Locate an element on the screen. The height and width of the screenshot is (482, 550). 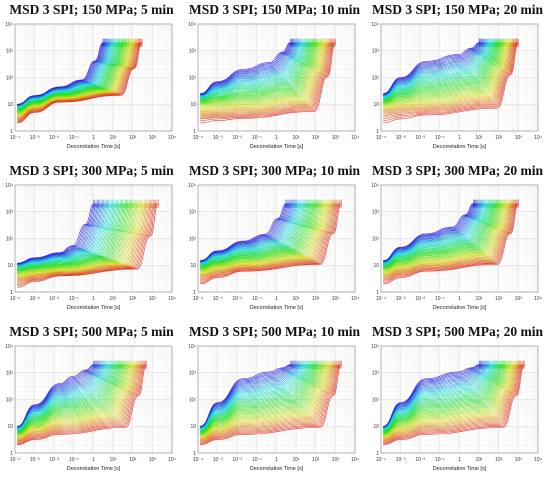
chart-title: MSD 3 SPI; 150 MPa; 10 min is located at coordinates (274, 9).